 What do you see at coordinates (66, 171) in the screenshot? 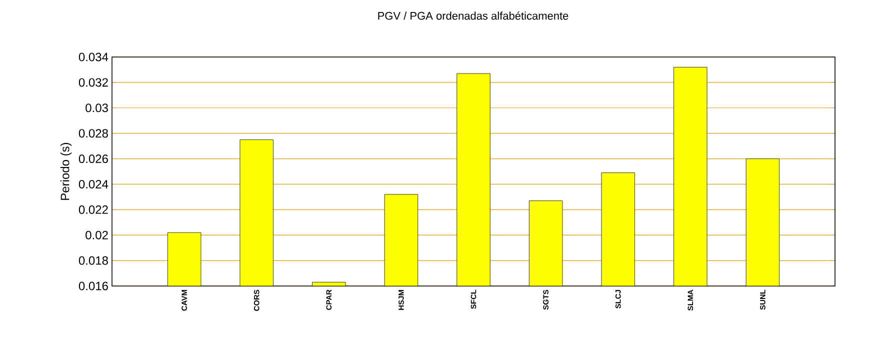
I see `y-axis-title: Periodo (s)` at bounding box center [66, 171].